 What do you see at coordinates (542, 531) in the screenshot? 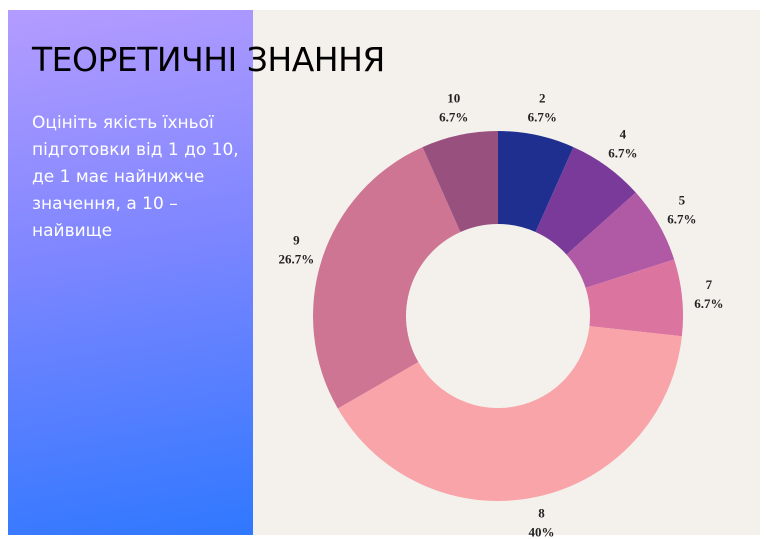
I see `slice-value-label: 40%` at bounding box center [542, 531].